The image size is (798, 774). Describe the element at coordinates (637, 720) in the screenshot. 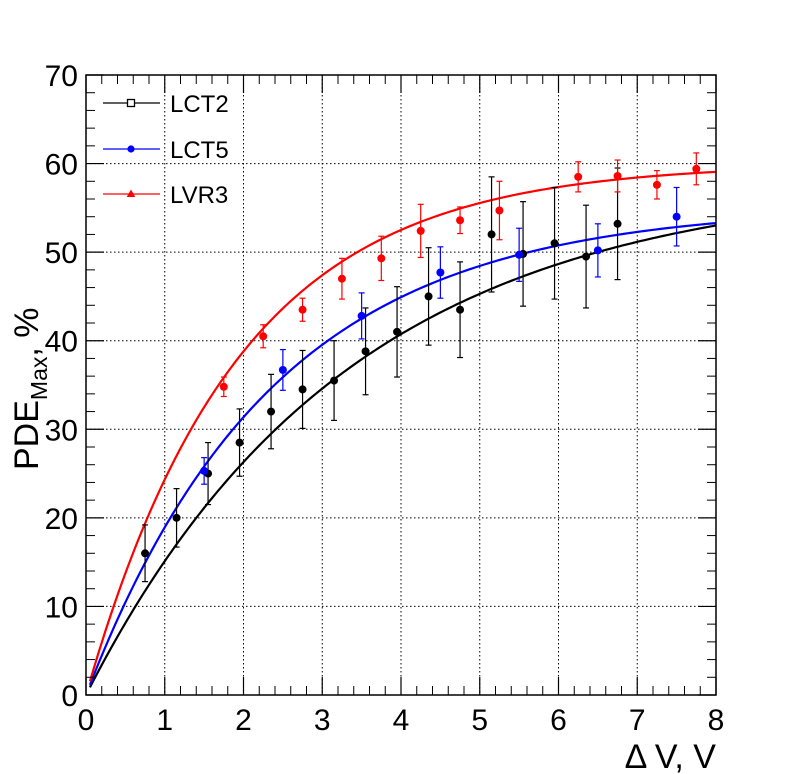

I see `x-tick-label: 7` at that location.